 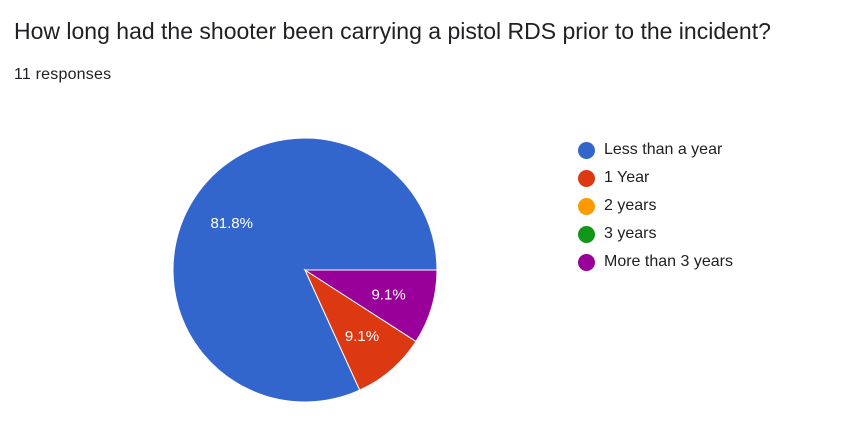 I want to click on legend-label: 2 years, so click(x=630, y=205).